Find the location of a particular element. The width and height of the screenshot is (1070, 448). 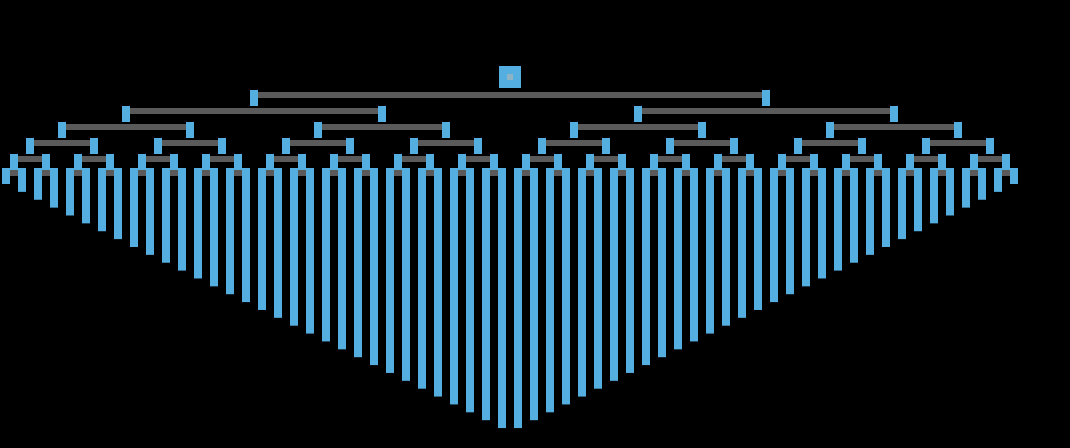

root-node-core is located at coordinates (510, 77).